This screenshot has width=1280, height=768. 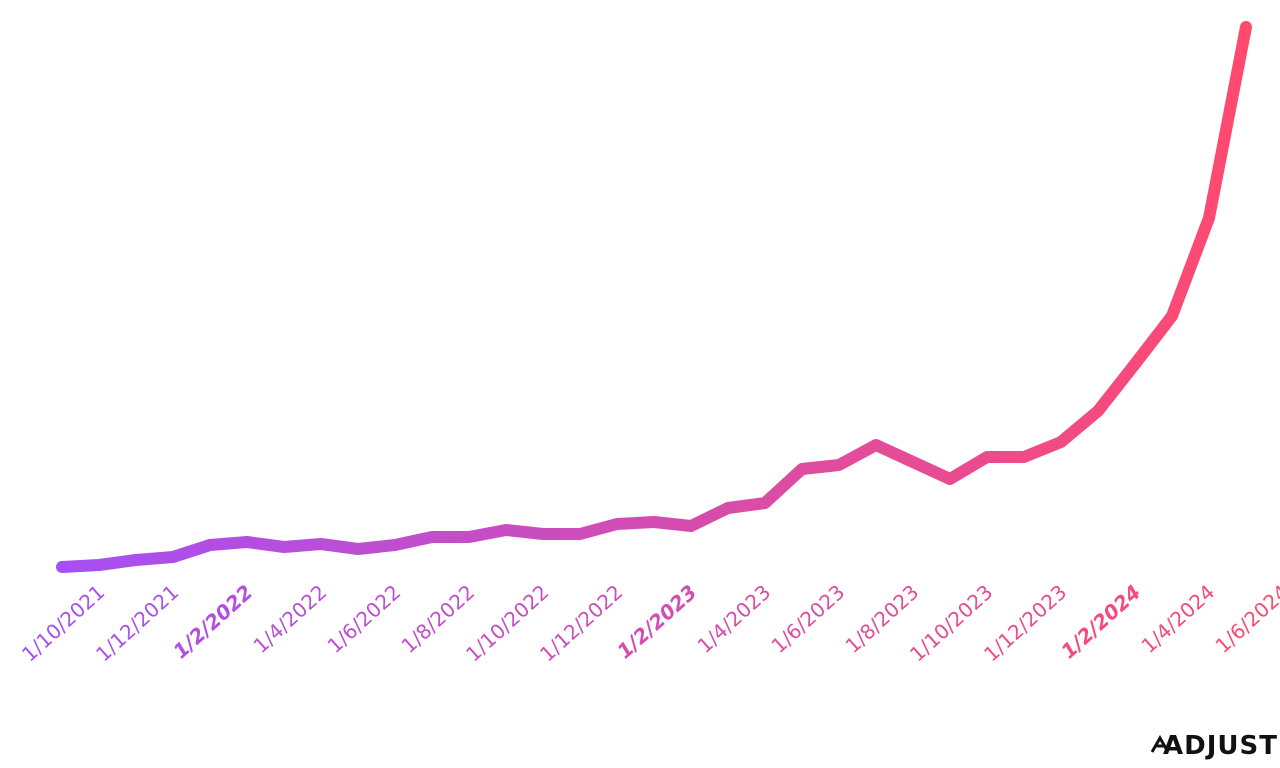 What do you see at coordinates (1245, 619) in the screenshot?
I see `x-tick-label: 1/6/2024` at bounding box center [1245, 619].